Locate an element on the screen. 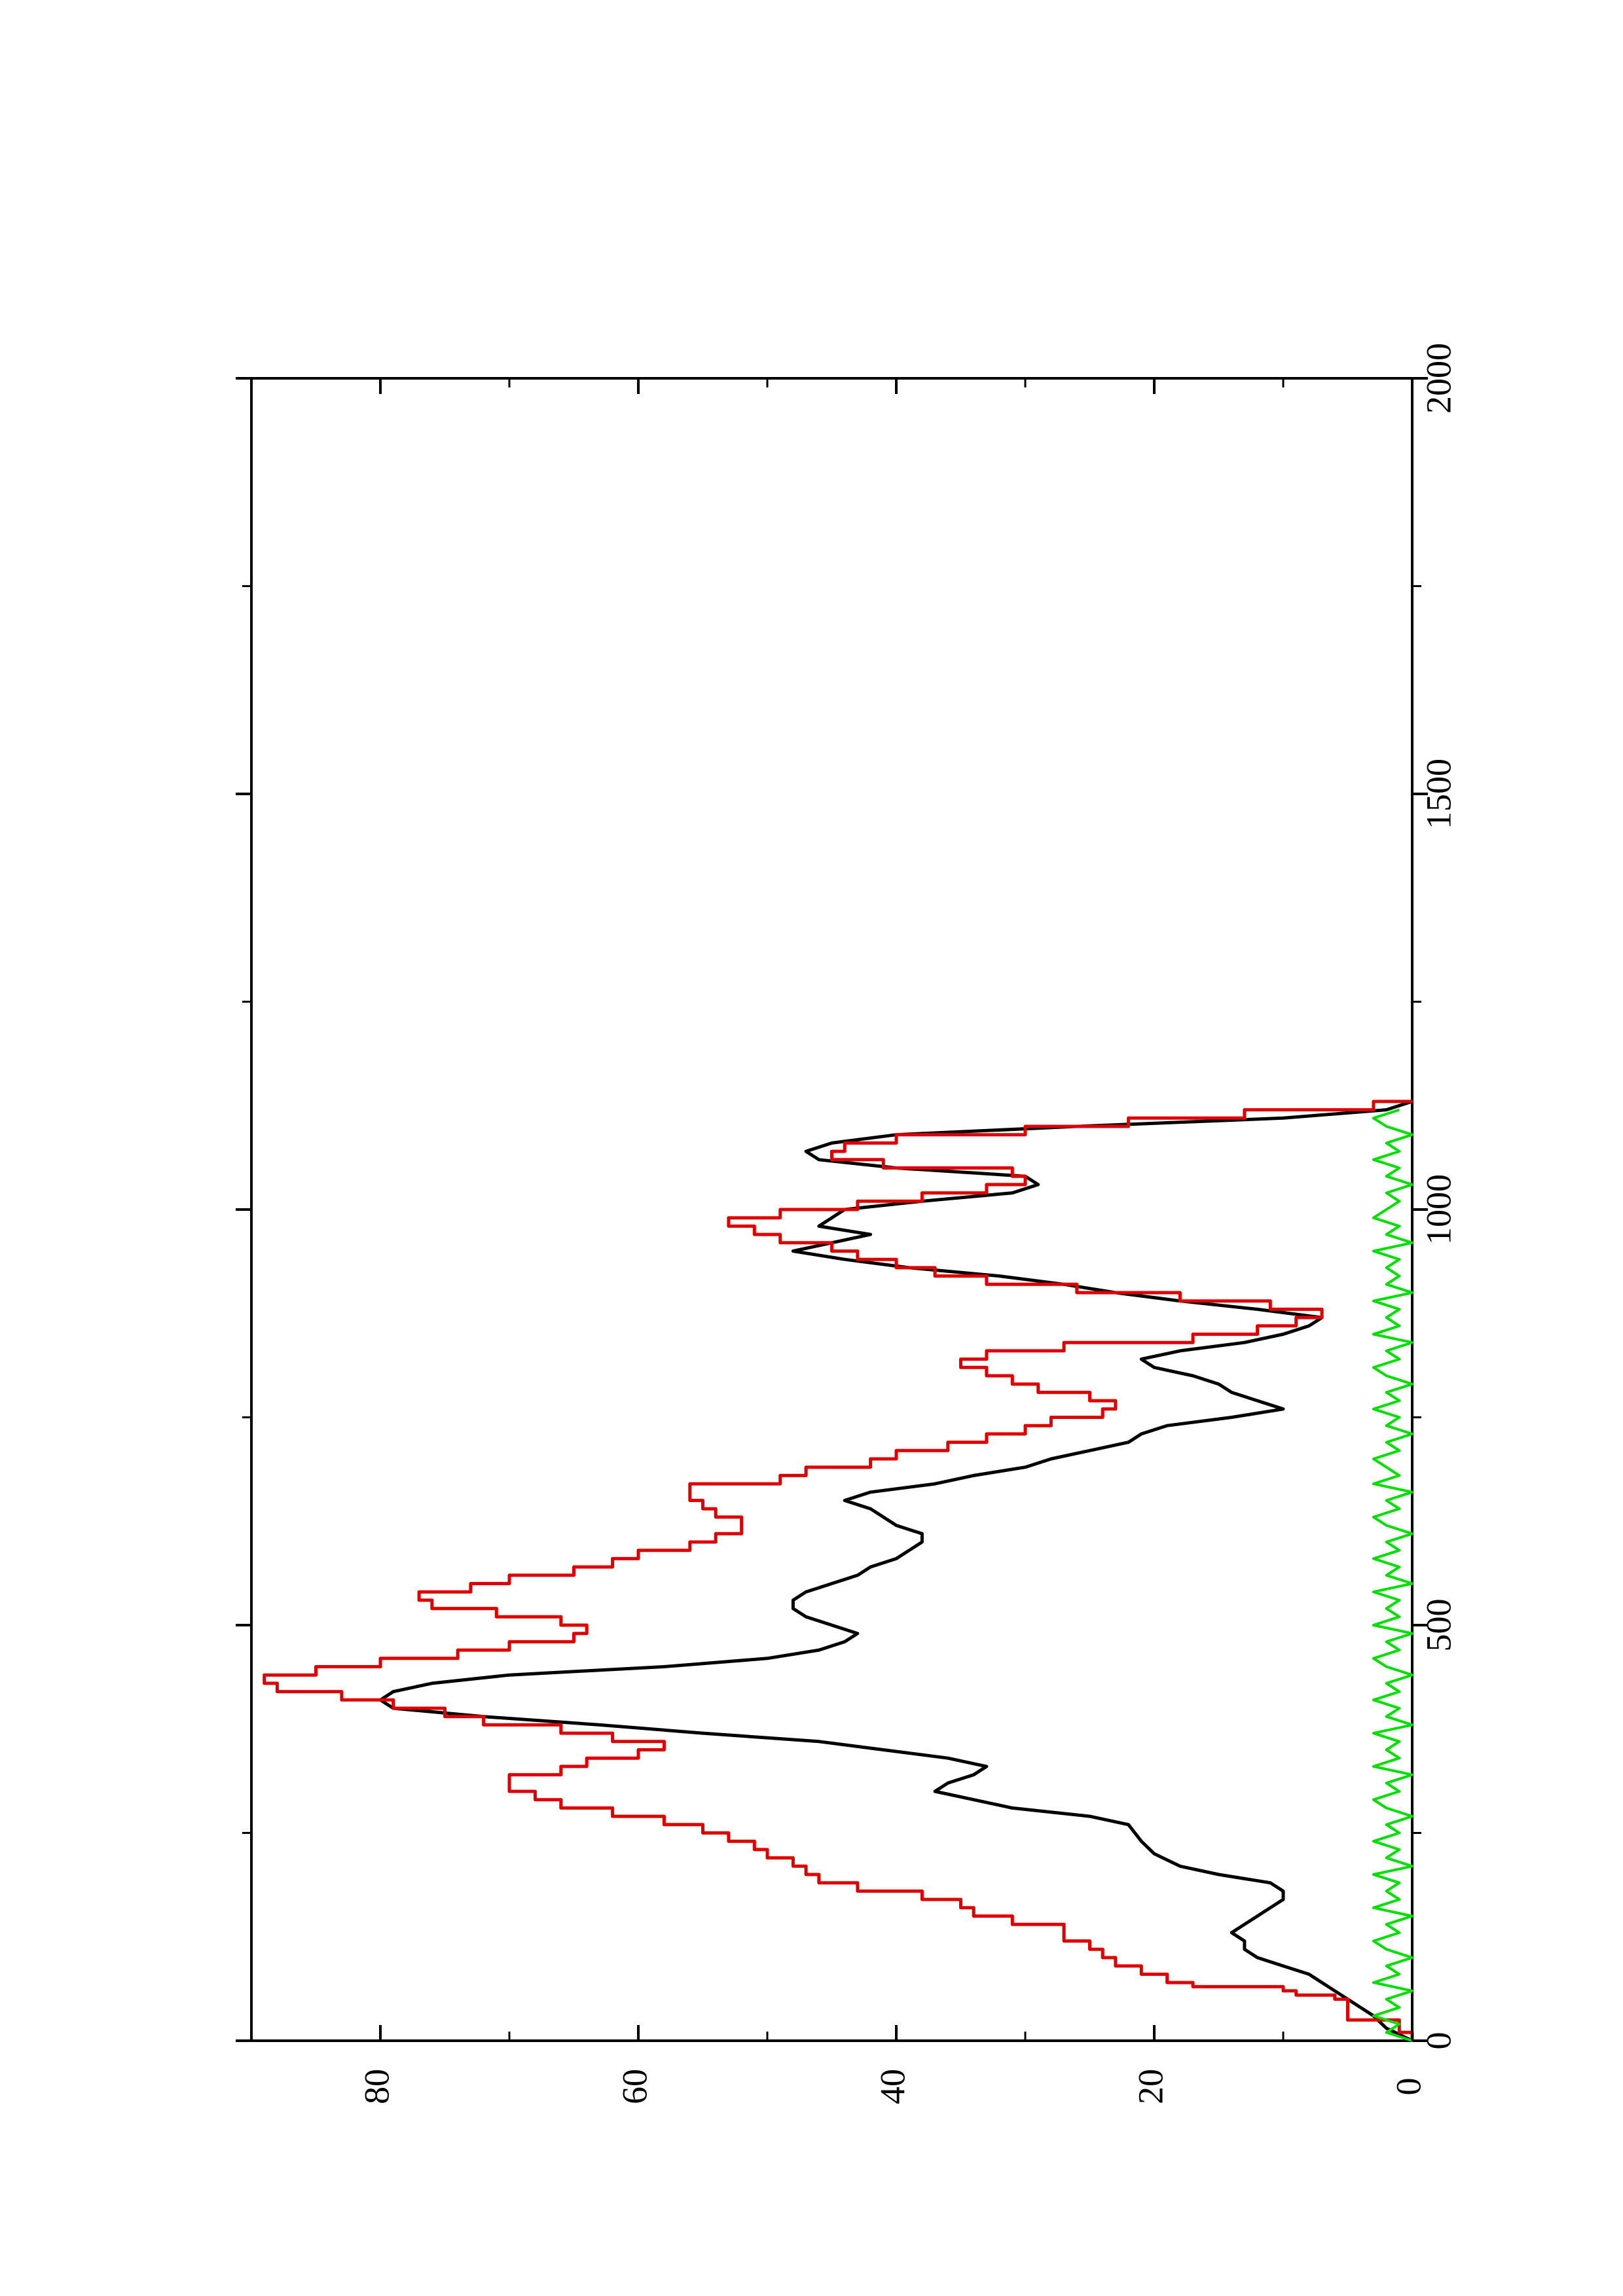 The width and height of the screenshot is (1623, 2296). y-tick-label: 20 is located at coordinates (1150, 2086).